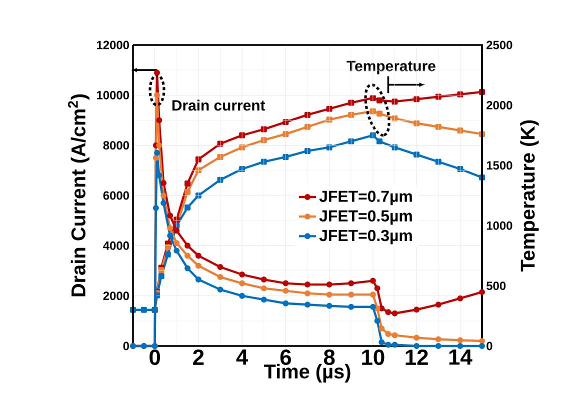 This screenshot has width=566, height=410. What do you see at coordinates (417, 357) in the screenshot?
I see `x-tick-label: 12` at bounding box center [417, 357].